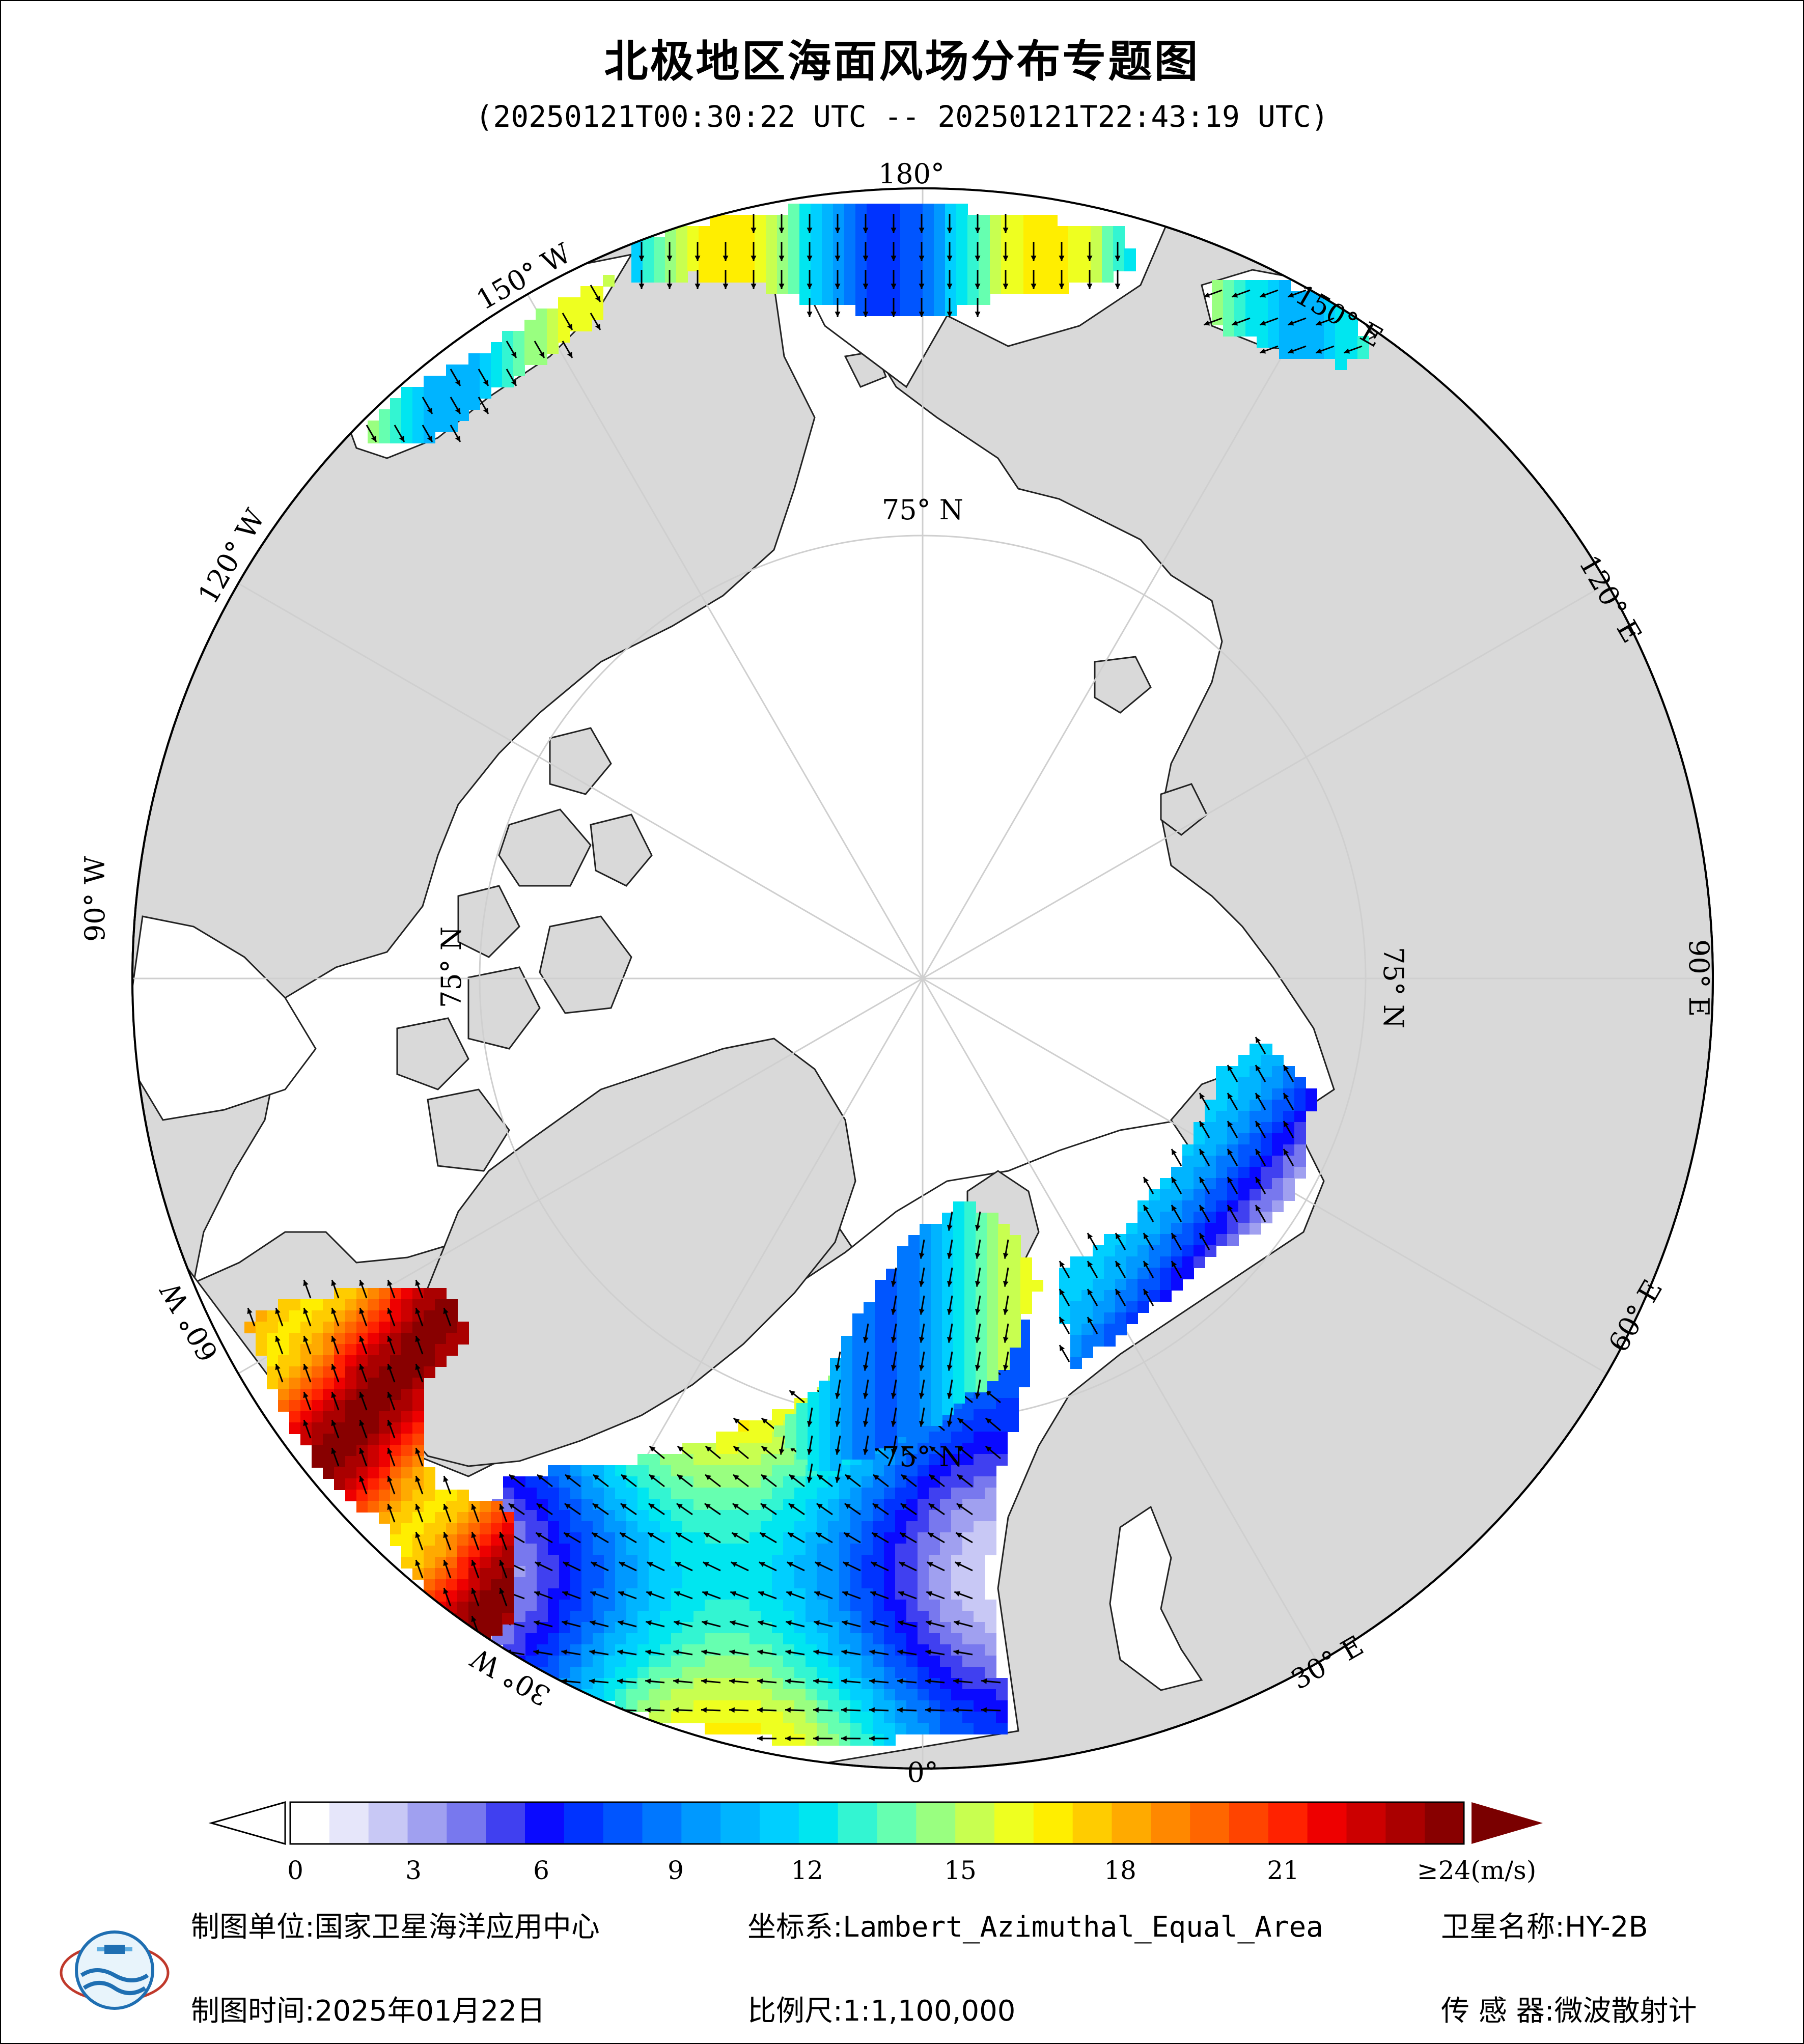 Image resolution: width=1804 pixels, height=2044 pixels. I want to click on coordinate-label: 坐标系:, so click(795, 1927).